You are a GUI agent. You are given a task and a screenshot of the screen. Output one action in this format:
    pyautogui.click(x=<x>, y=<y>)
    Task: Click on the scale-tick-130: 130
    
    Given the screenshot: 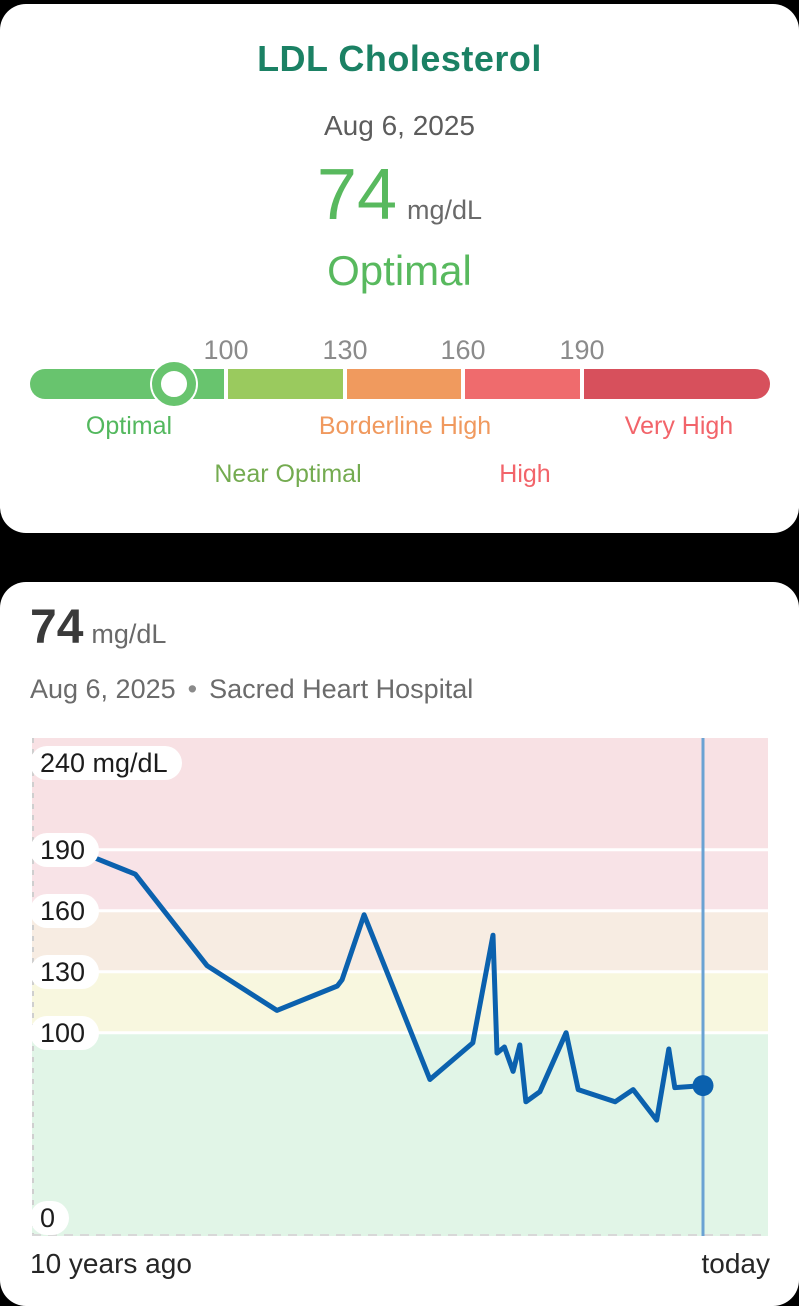 What is the action you would take?
    pyautogui.click(x=345, y=350)
    